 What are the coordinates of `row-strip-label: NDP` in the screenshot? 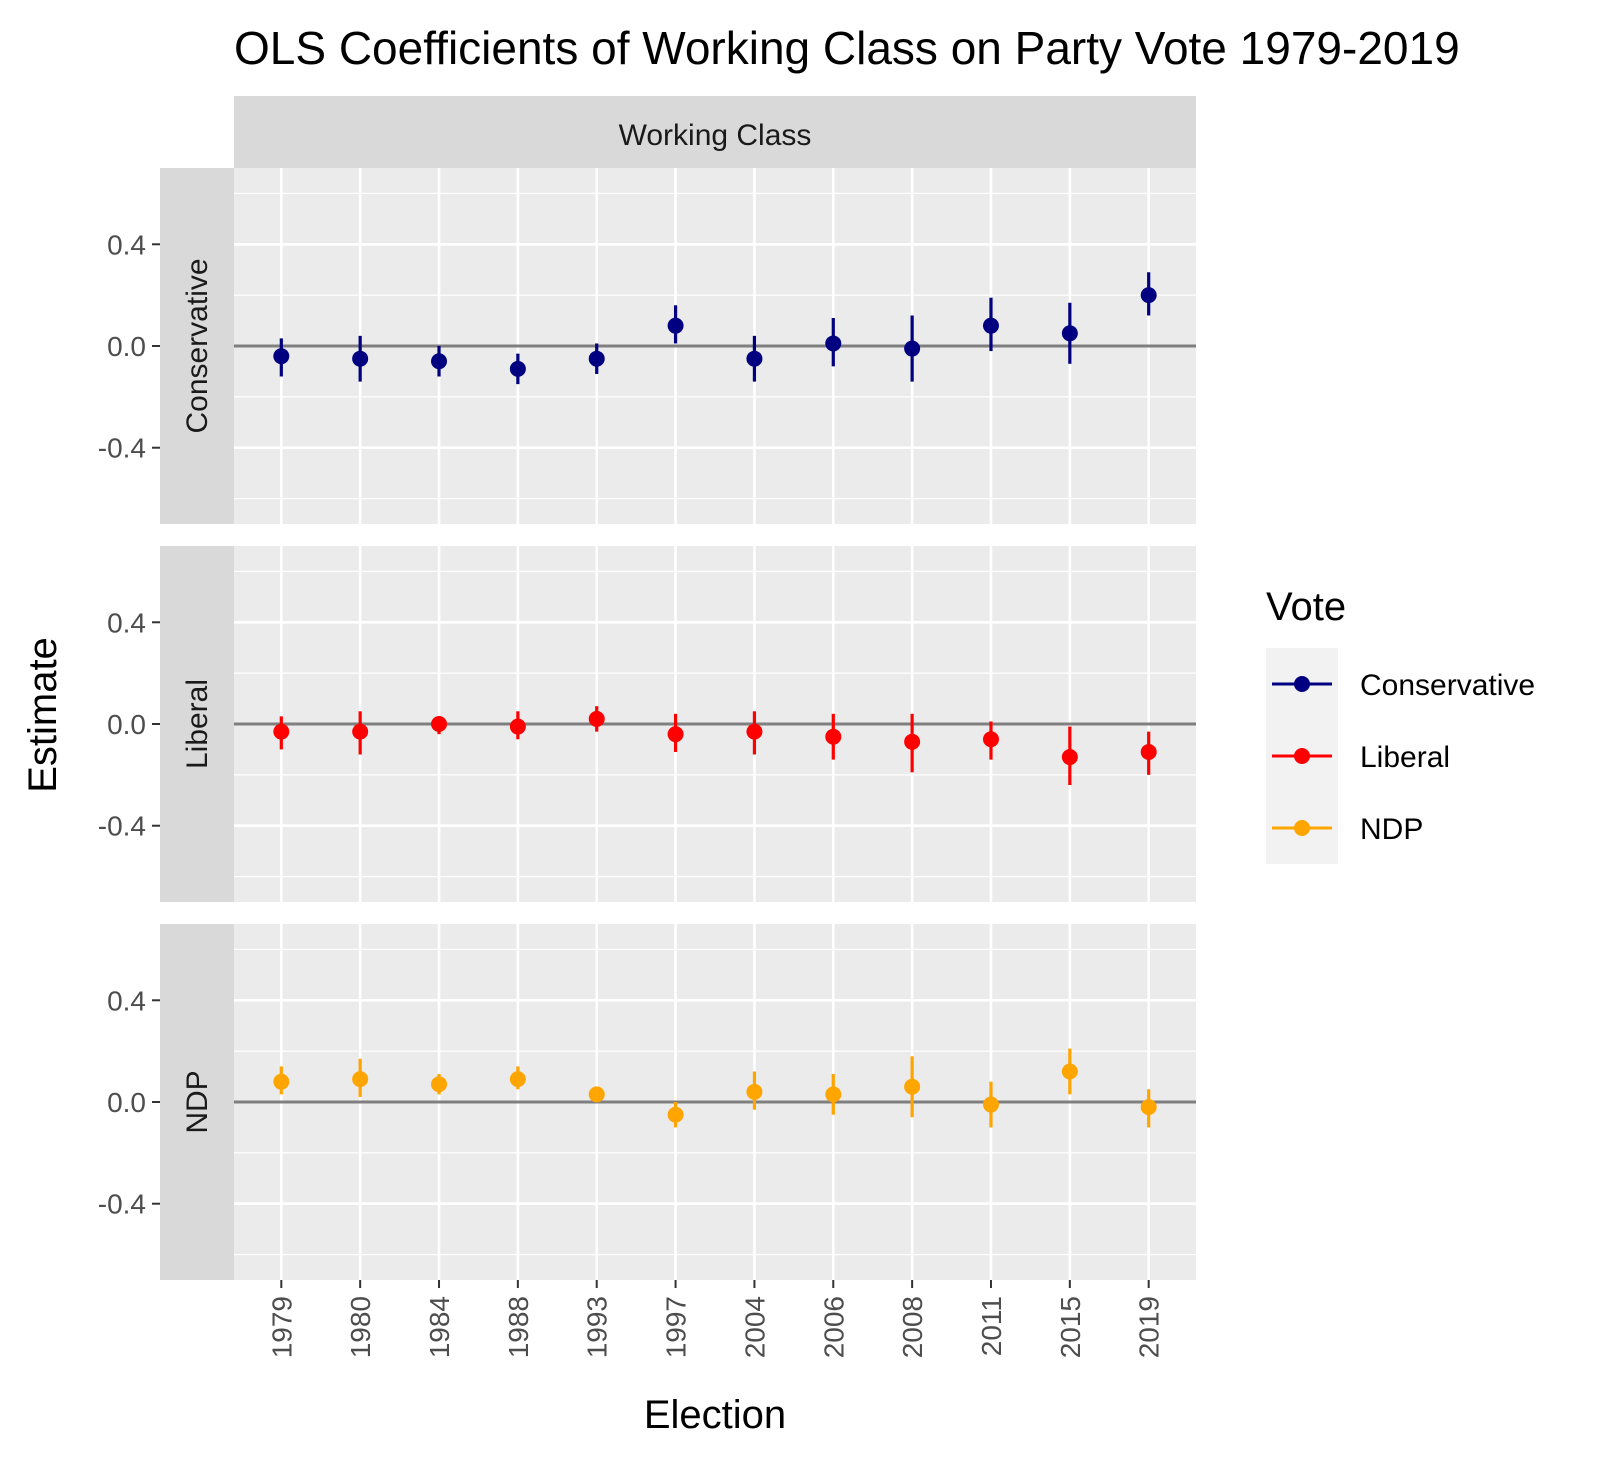 It's located at (197, 1101).